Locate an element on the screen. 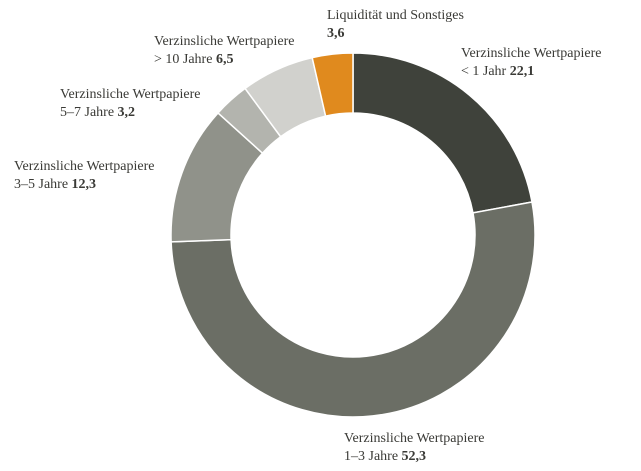  label-range-value: 5–7 Jahre 3,2 is located at coordinates (98, 112).